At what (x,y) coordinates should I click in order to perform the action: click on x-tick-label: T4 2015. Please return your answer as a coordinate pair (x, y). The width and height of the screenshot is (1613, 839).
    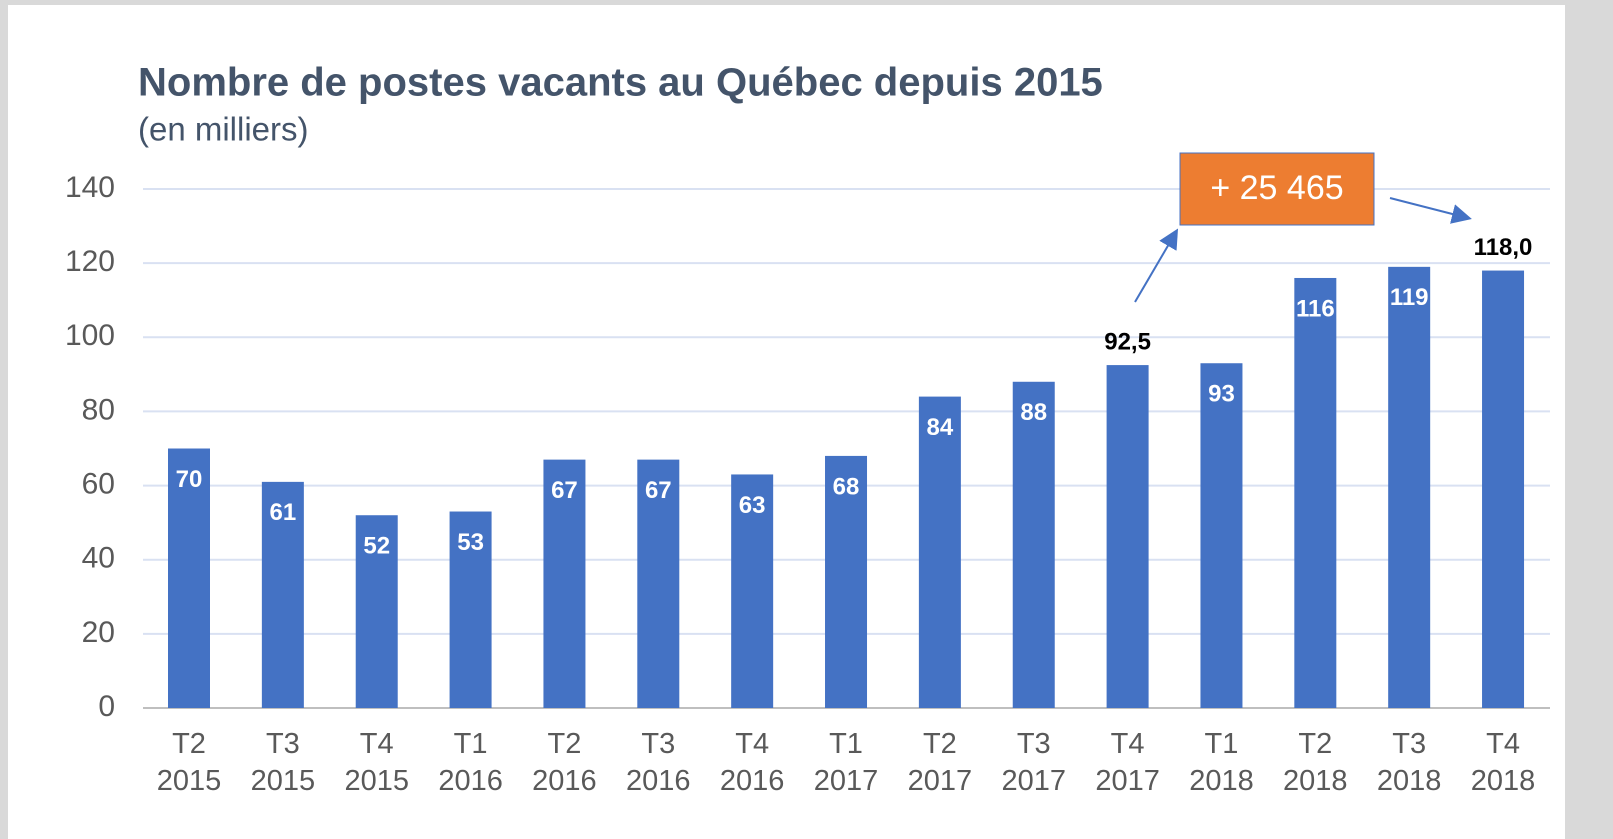
    Looking at the image, I should click on (376, 762).